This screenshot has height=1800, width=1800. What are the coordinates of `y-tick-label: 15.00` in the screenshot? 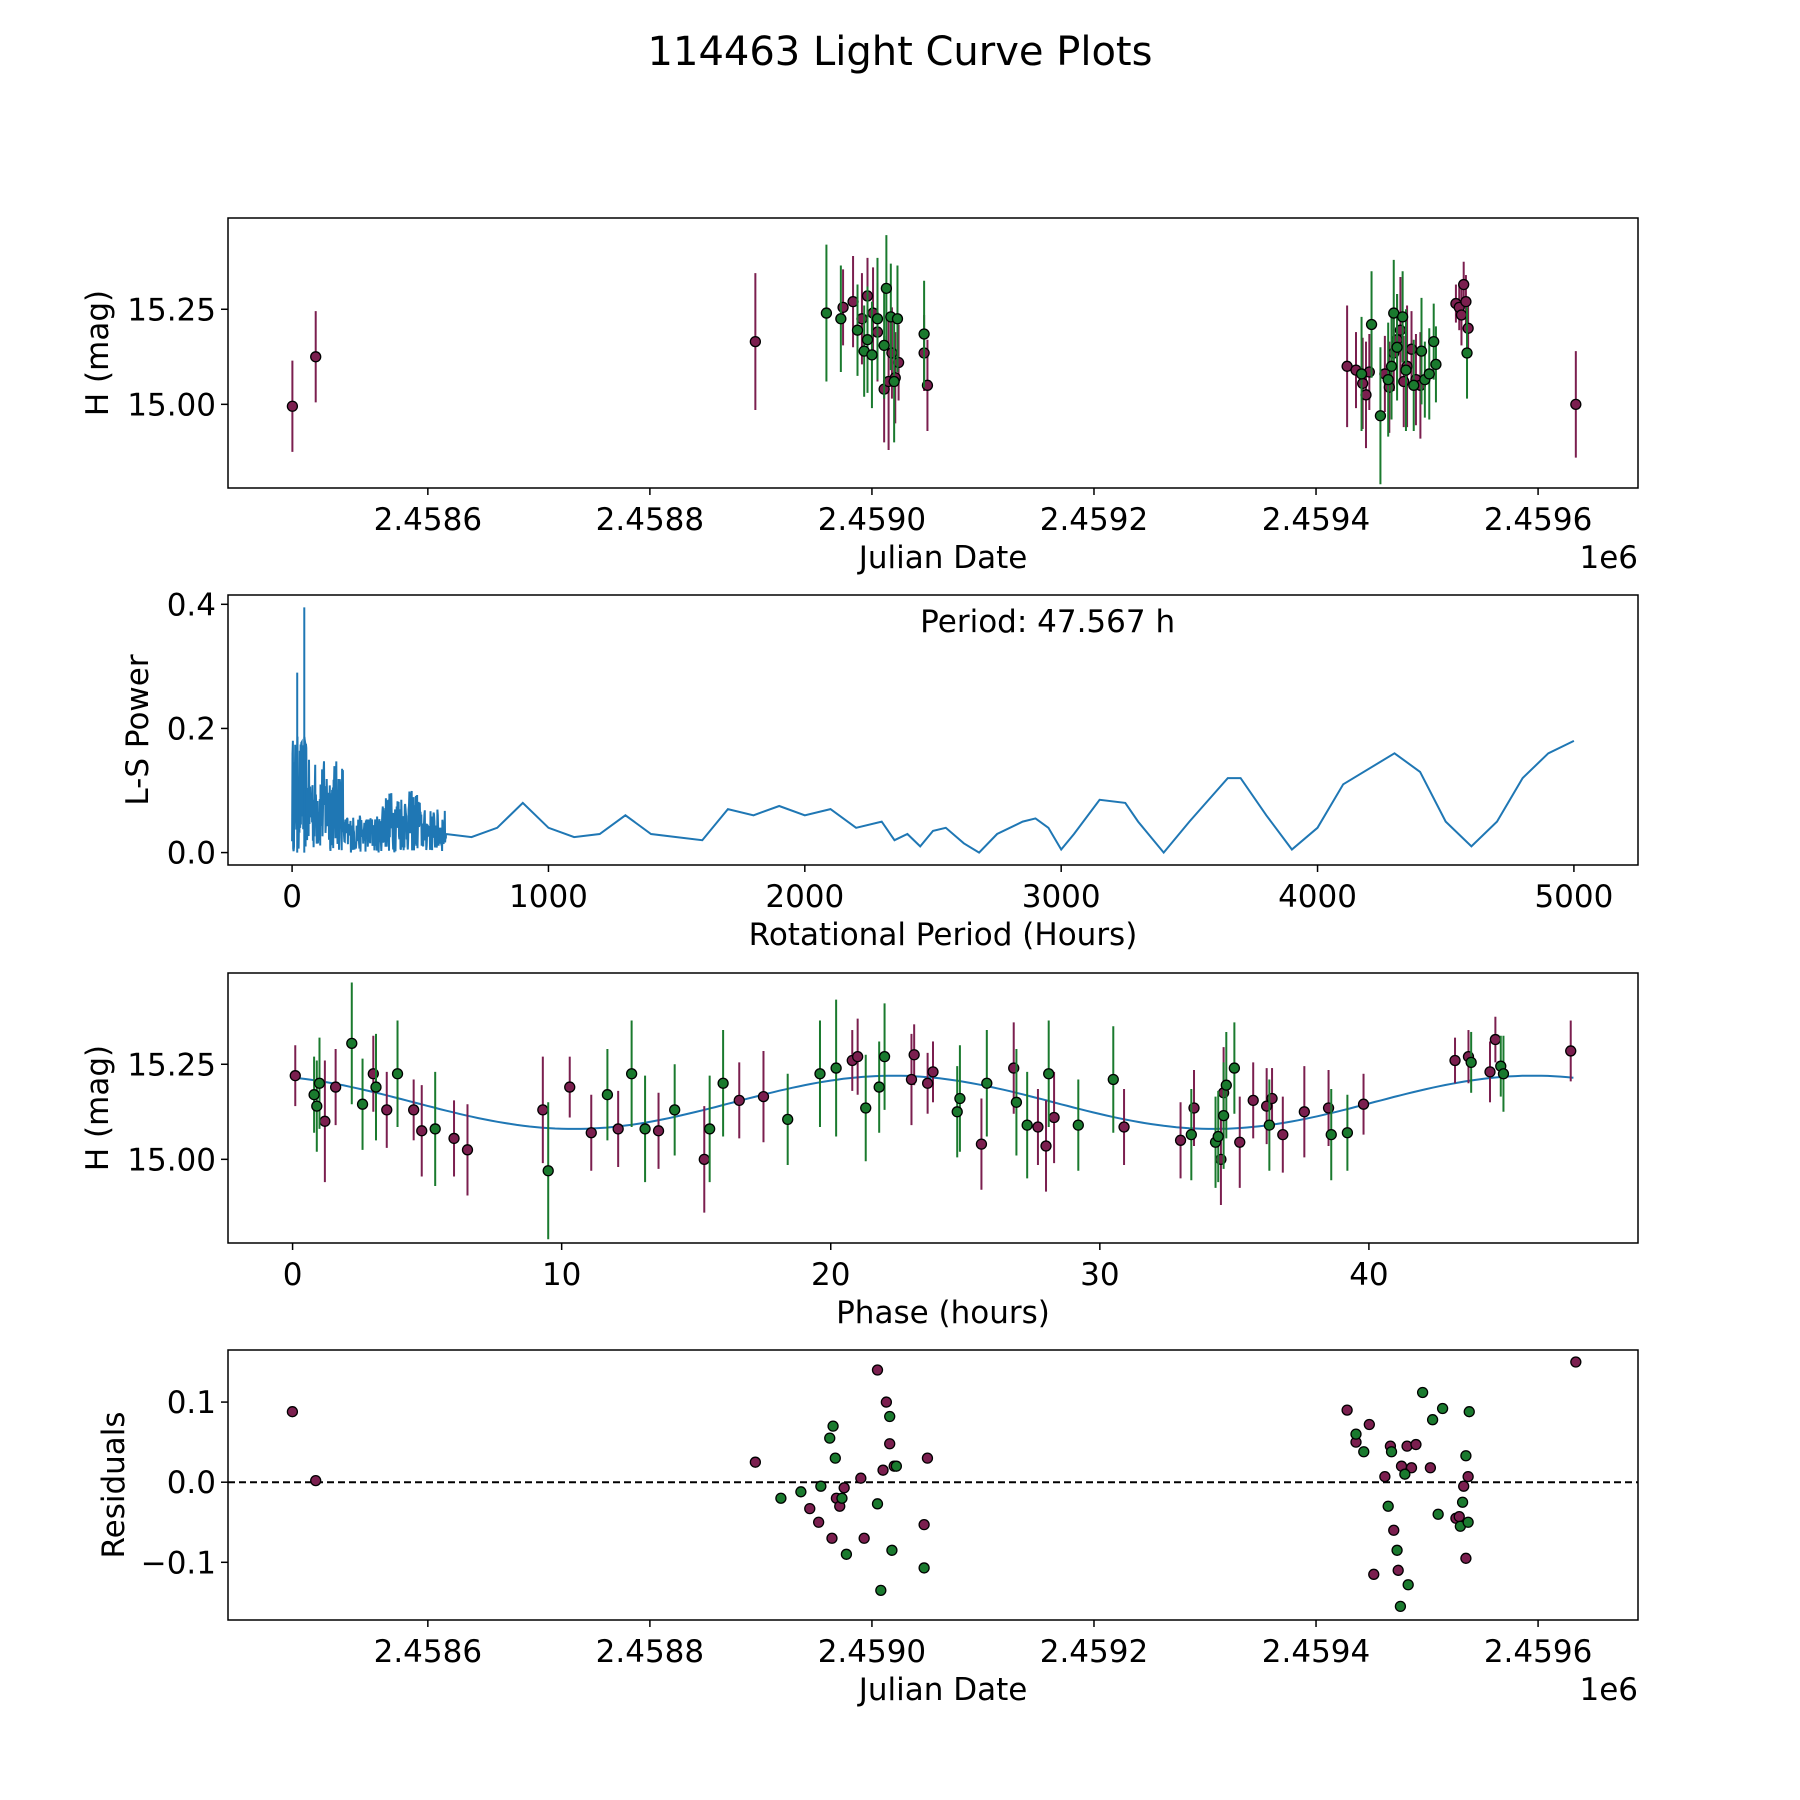 It's located at (171, 405).